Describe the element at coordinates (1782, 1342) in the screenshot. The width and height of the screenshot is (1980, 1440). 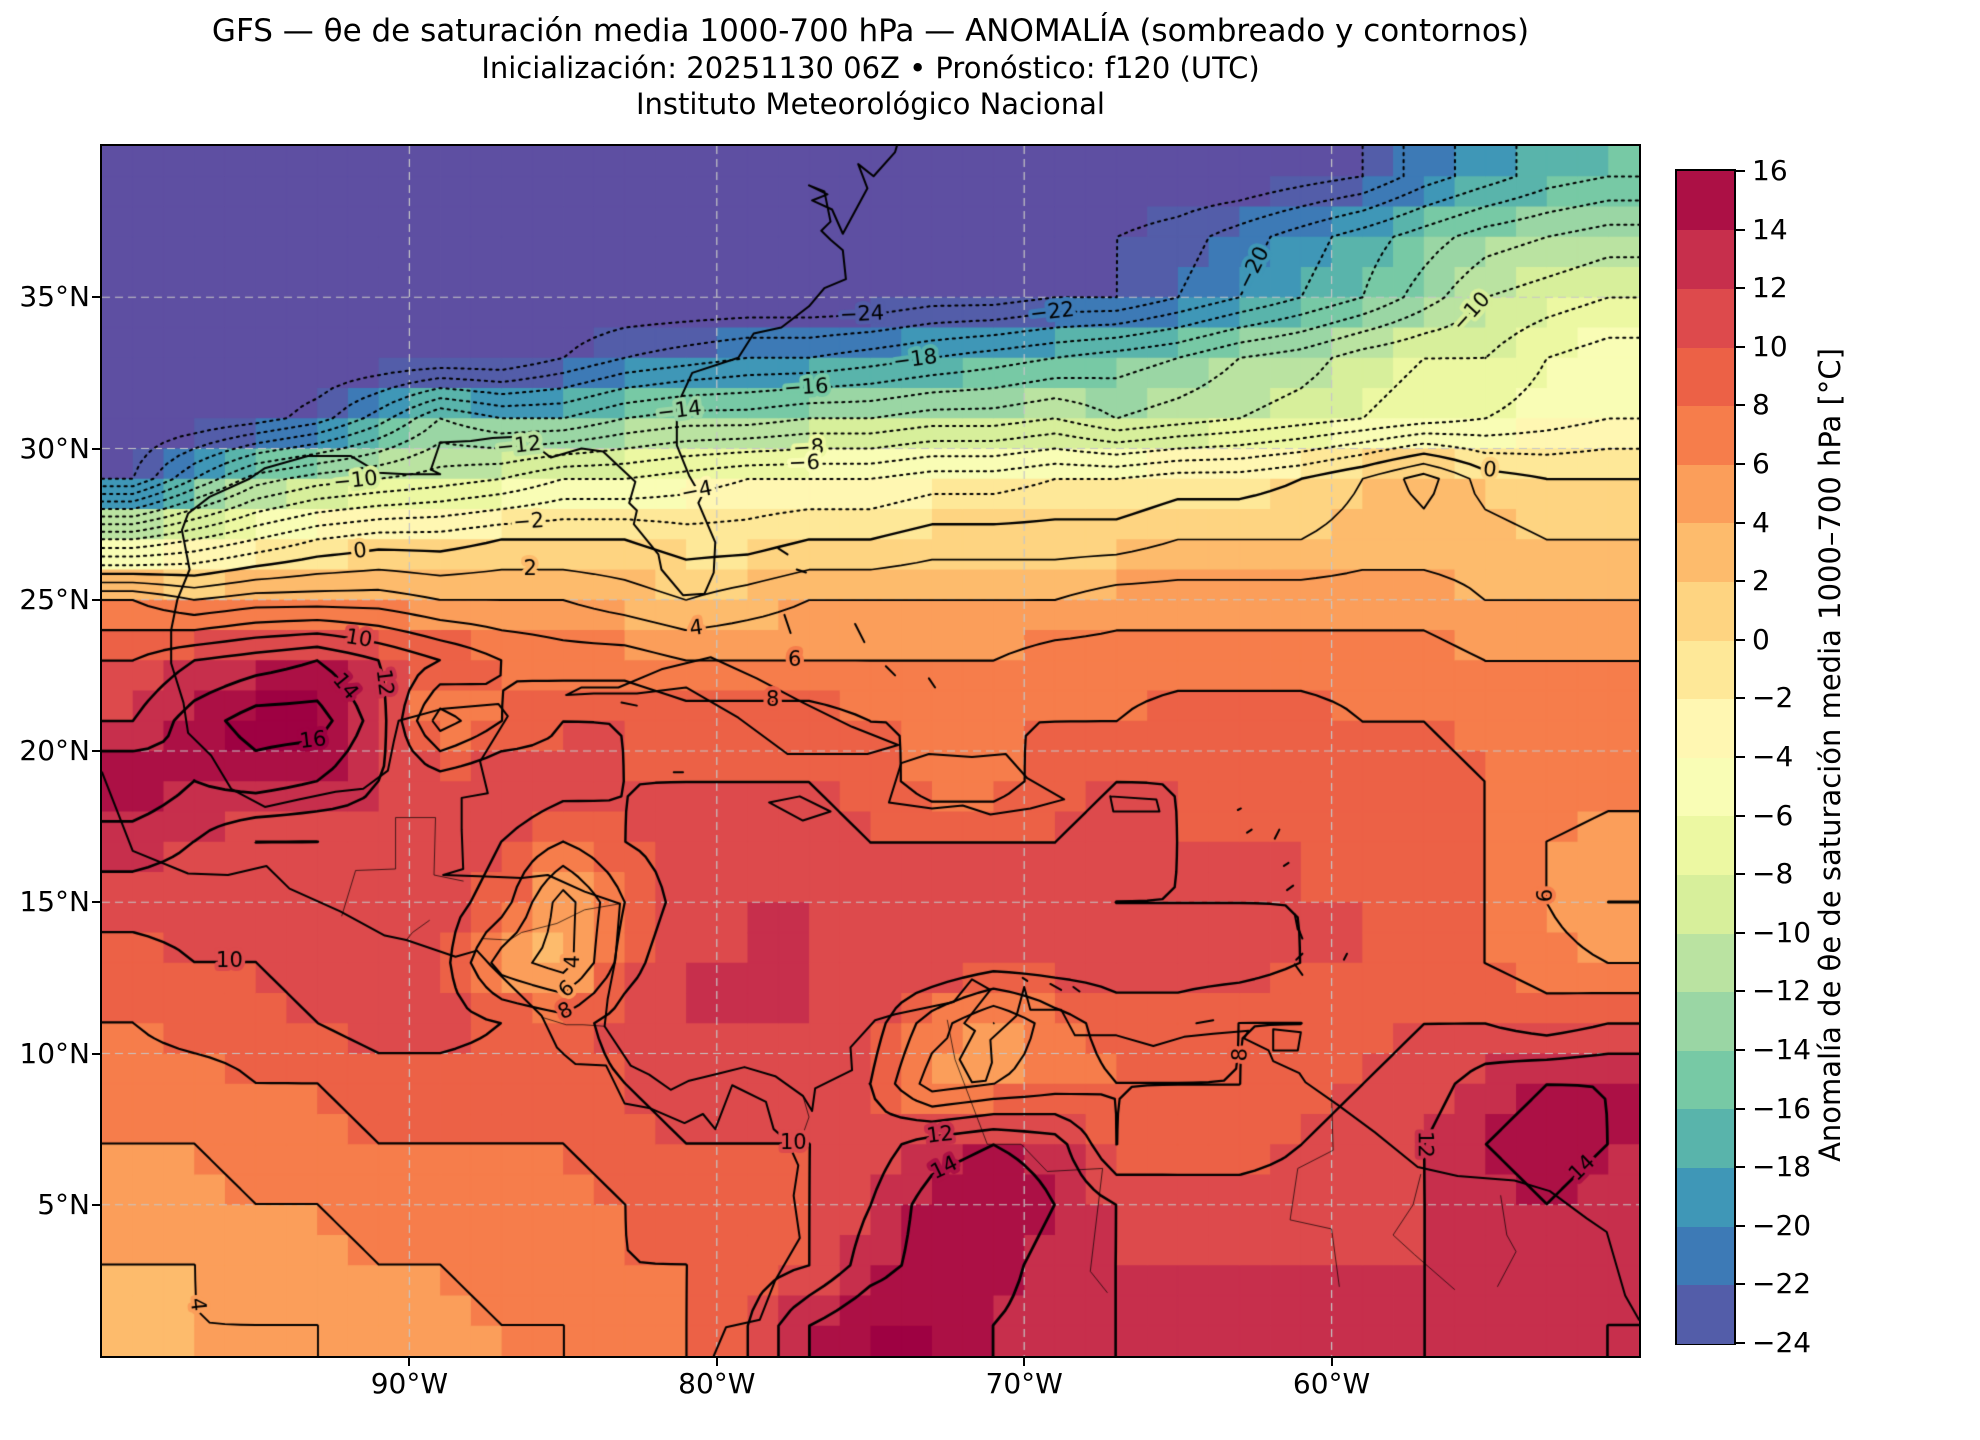
I see `colorbar-tick-label: −24` at that location.